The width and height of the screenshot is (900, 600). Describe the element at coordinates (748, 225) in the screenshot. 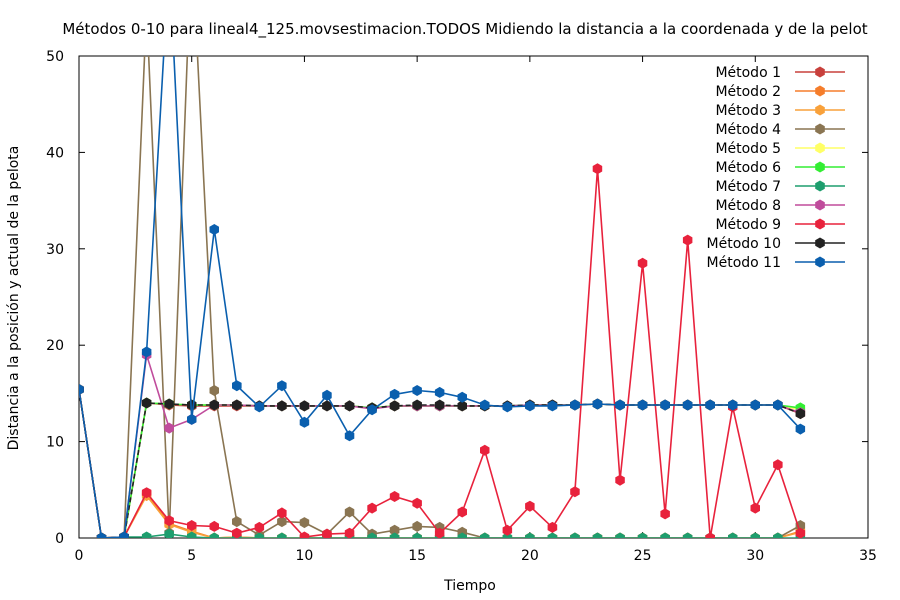

I see `legend-label: Método 9` at that location.